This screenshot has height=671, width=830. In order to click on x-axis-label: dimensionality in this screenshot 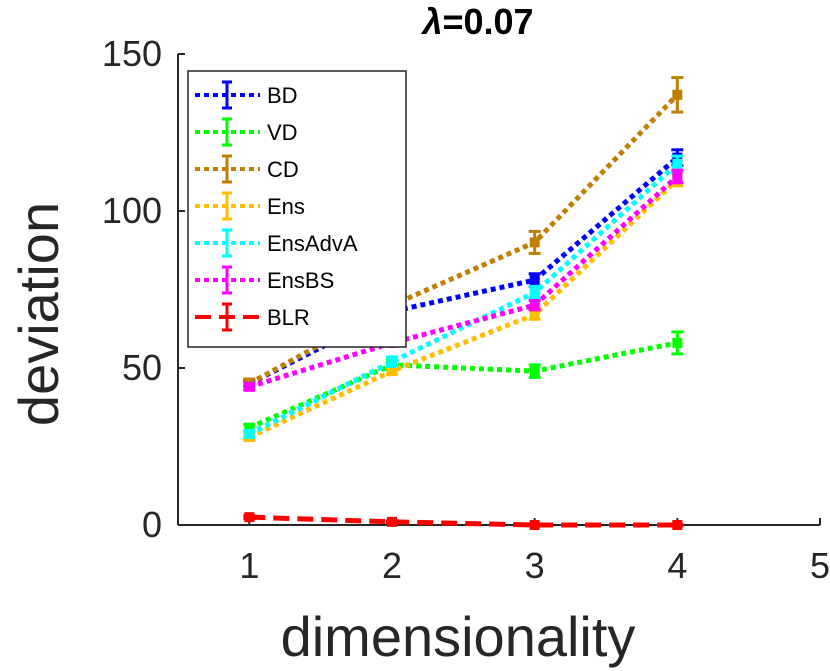, I will do `click(458, 636)`.